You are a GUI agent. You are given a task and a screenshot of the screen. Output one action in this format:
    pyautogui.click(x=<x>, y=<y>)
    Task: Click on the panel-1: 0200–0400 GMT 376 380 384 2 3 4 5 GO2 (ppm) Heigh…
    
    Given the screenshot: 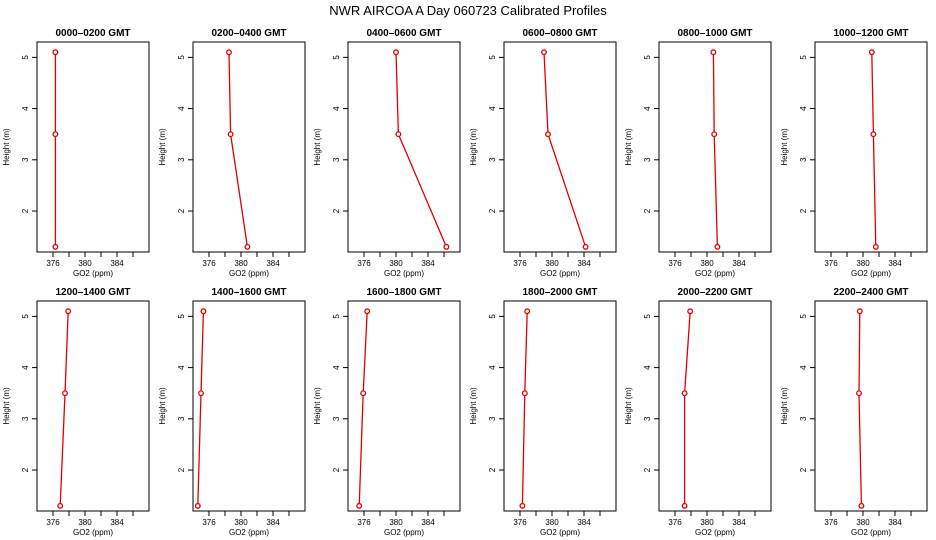 What is the action you would take?
    pyautogui.click(x=232, y=153)
    